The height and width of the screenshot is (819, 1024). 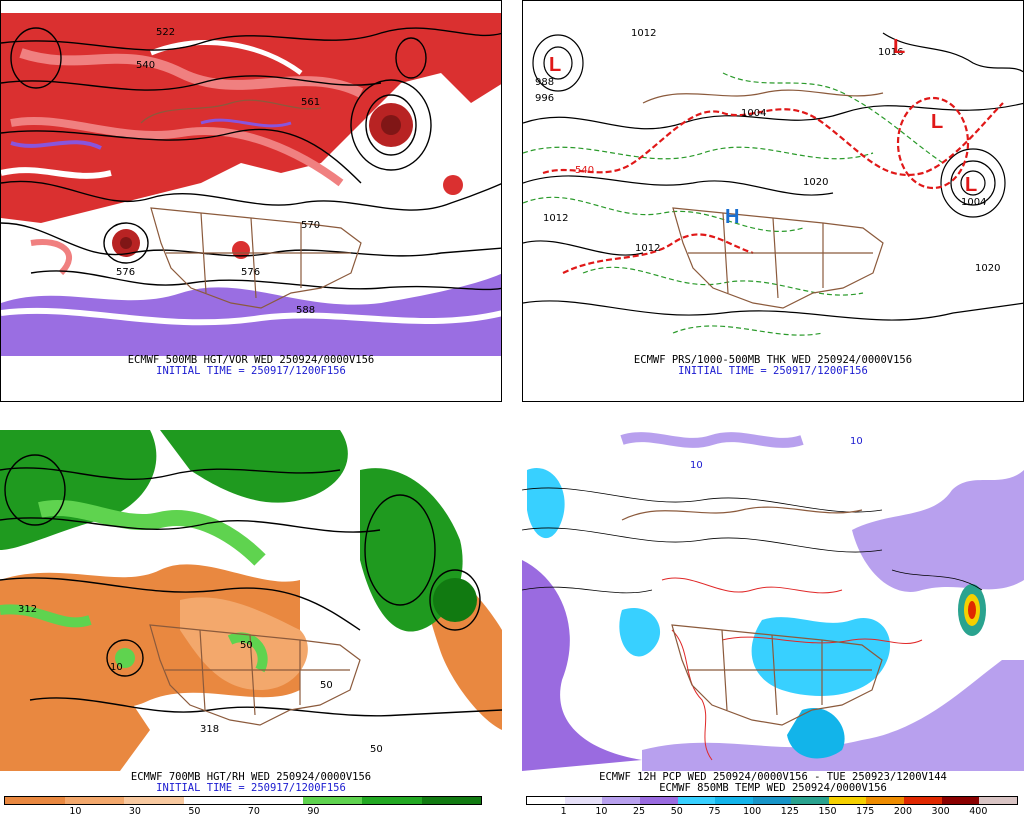 I want to click on rh-colorbar, so click(x=243, y=800).